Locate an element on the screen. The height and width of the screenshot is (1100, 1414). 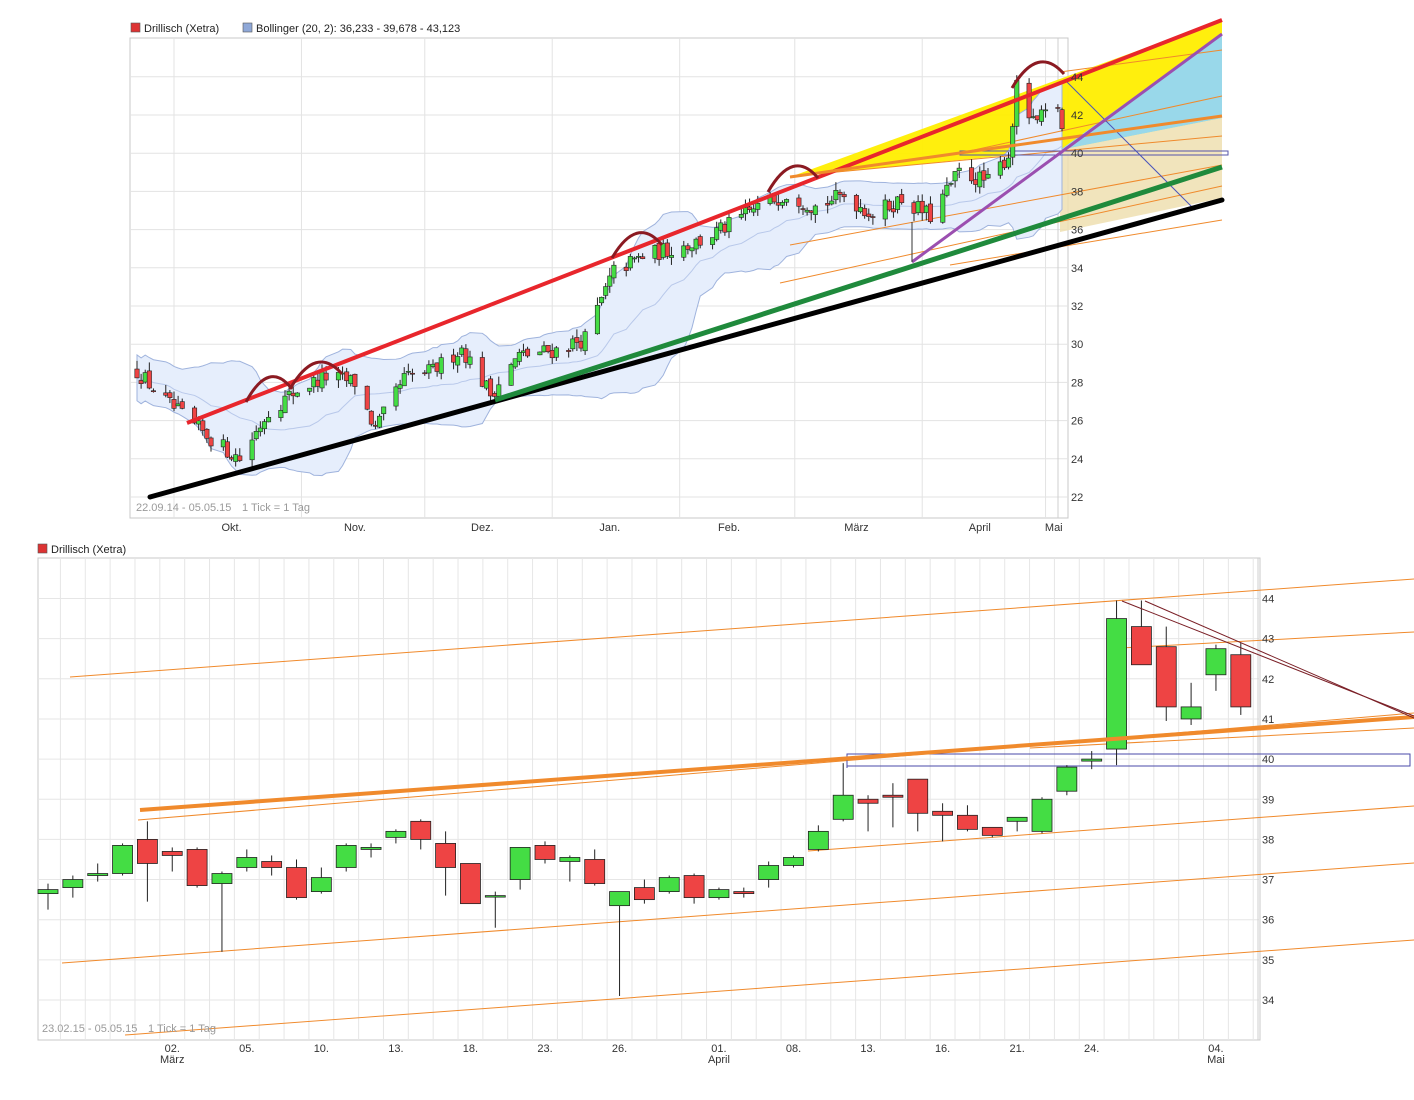
bottom-y-tick-39: 39 is located at coordinates (1268, 800).